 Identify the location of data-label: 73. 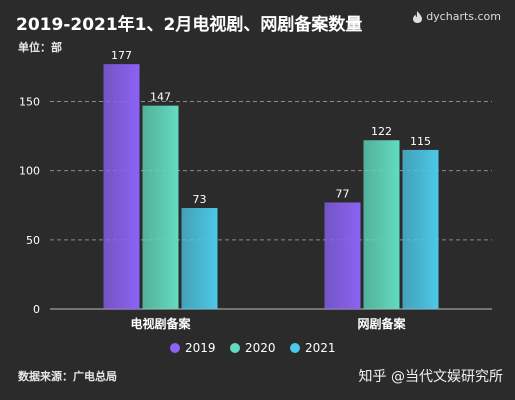
(200, 199).